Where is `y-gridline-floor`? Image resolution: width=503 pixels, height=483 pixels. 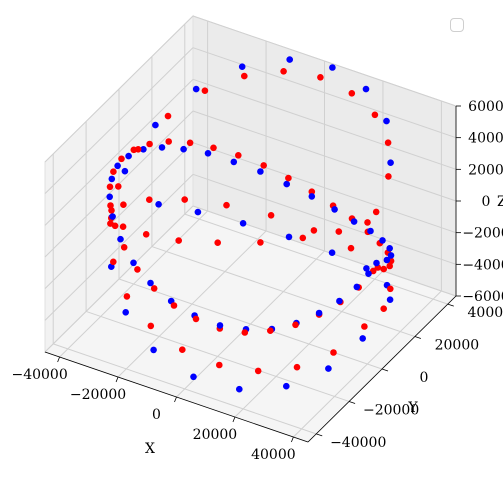 y-gridline-floor is located at coordinates (250, 324).